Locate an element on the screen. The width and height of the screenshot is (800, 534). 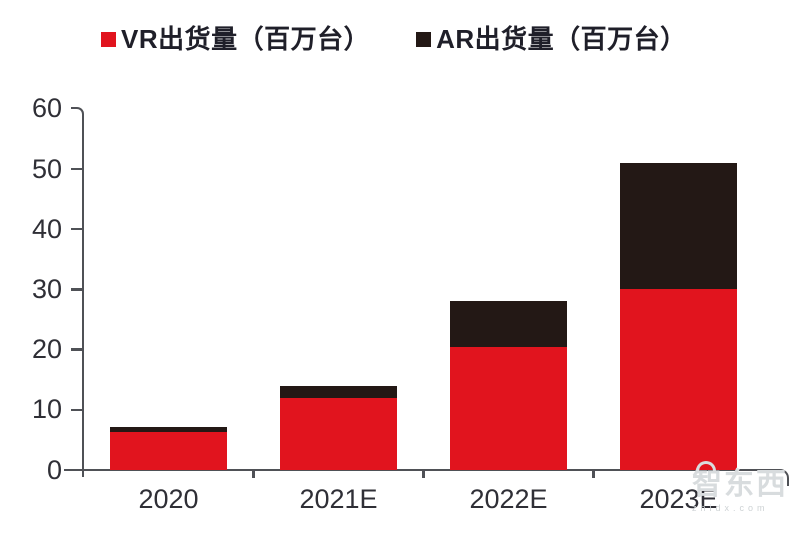
legend: VR出货量（百万台） AR出货量（百万台） is located at coordinates (394, 39).